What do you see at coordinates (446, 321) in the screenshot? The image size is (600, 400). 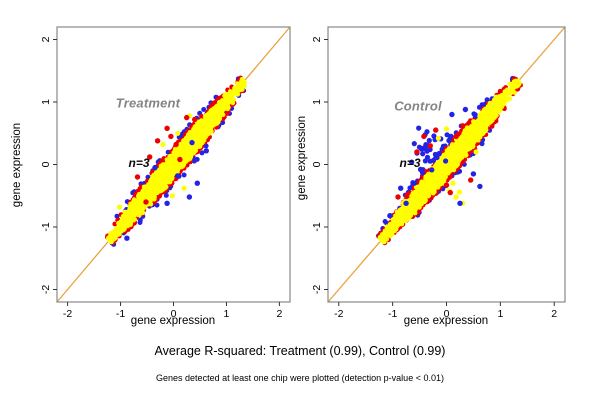 I see `x-axis-title-right: gene expression` at bounding box center [446, 321].